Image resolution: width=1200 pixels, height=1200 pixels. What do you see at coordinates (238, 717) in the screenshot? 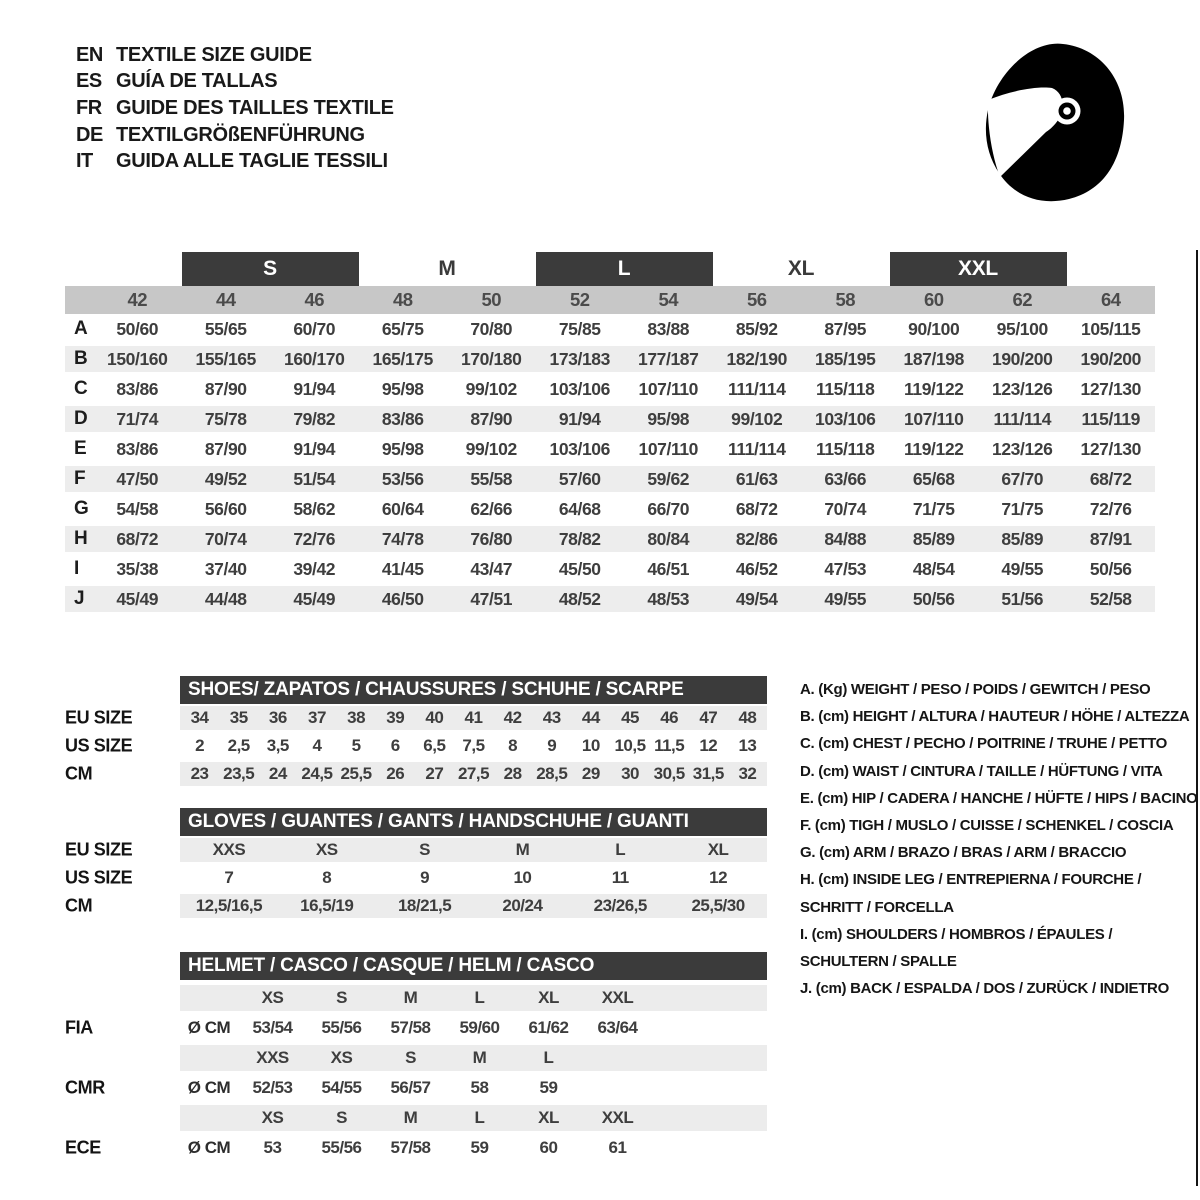
I see `shoes-cell: 35` at bounding box center [238, 717].